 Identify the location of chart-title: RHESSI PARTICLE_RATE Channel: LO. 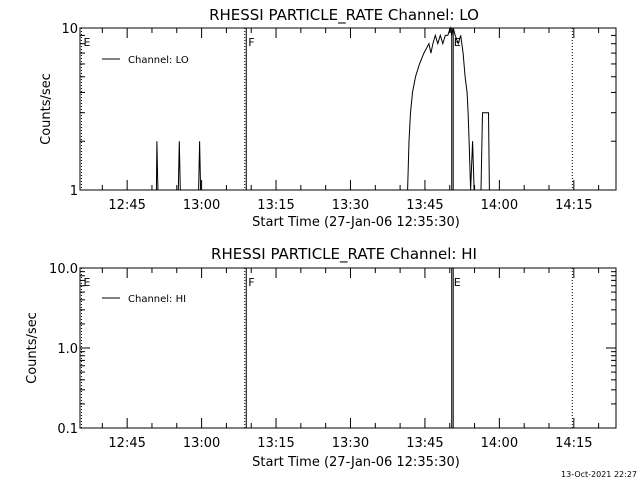
(344, 15).